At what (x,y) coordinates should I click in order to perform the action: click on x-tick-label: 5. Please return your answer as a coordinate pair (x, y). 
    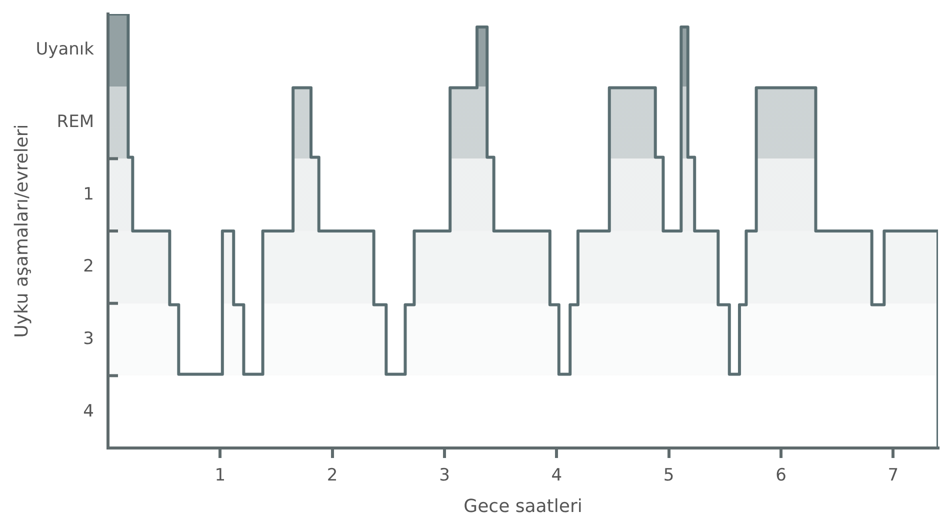
    Looking at the image, I should click on (668, 476).